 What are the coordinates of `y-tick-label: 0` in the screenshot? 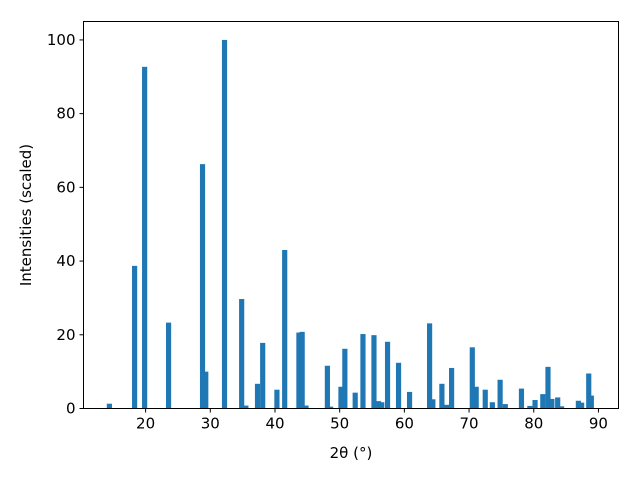 It's located at (71, 409).